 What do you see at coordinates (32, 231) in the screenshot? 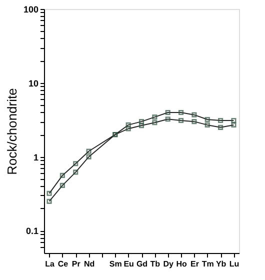
I see `y-tick-label: 0.1` at bounding box center [32, 231].